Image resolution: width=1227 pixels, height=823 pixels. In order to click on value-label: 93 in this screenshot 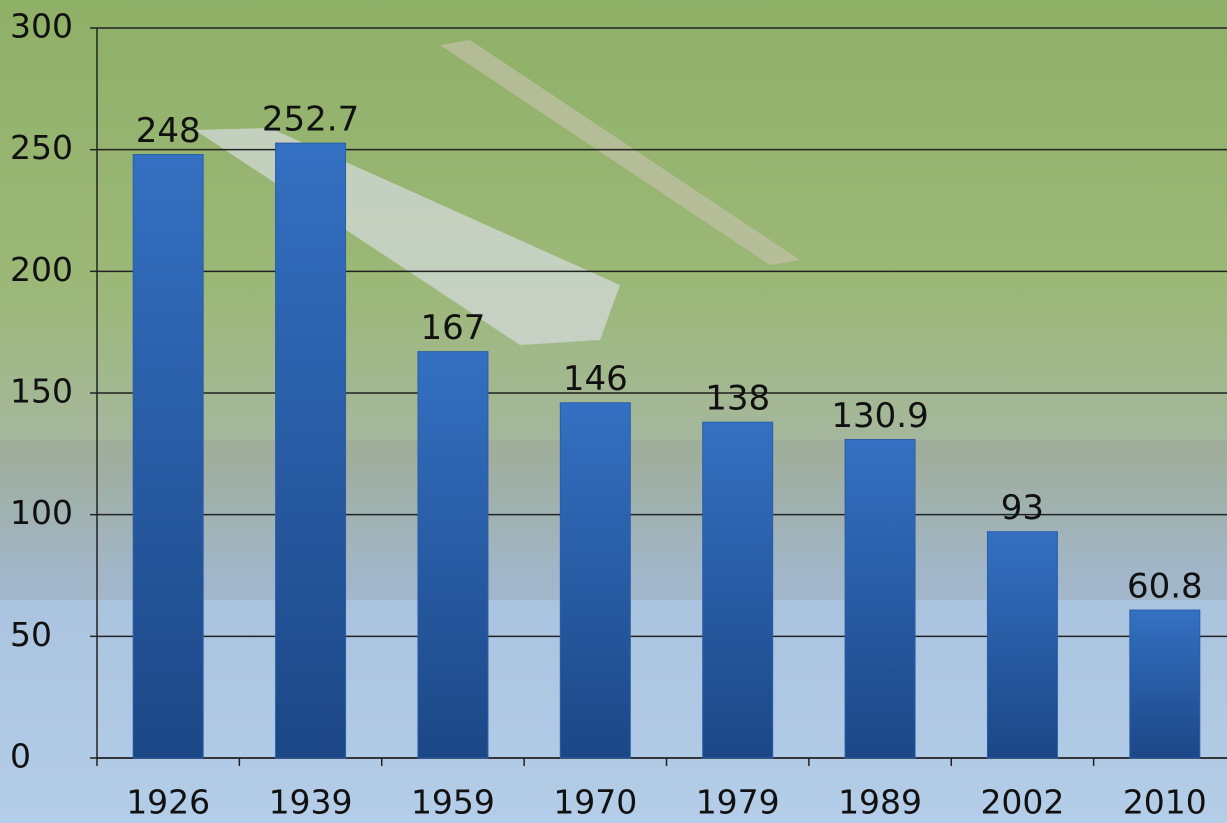, I will do `click(1022, 508)`.